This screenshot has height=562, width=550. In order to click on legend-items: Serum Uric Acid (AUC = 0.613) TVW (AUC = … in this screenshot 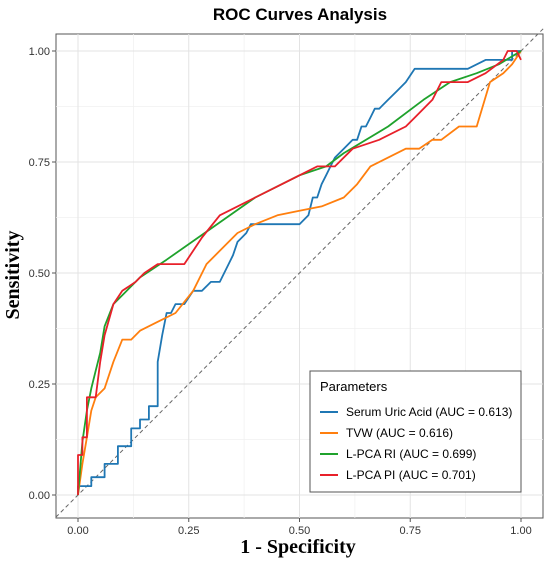, I will do `click(416, 443)`.